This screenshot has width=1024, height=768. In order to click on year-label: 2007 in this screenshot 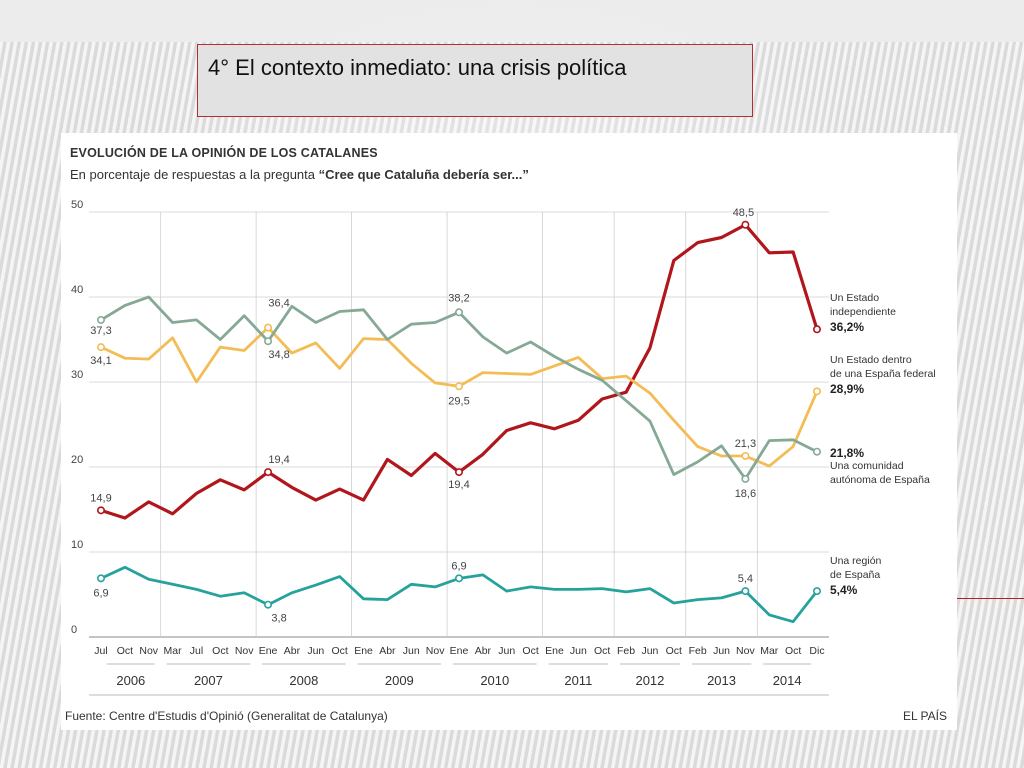, I will do `click(208, 680)`.